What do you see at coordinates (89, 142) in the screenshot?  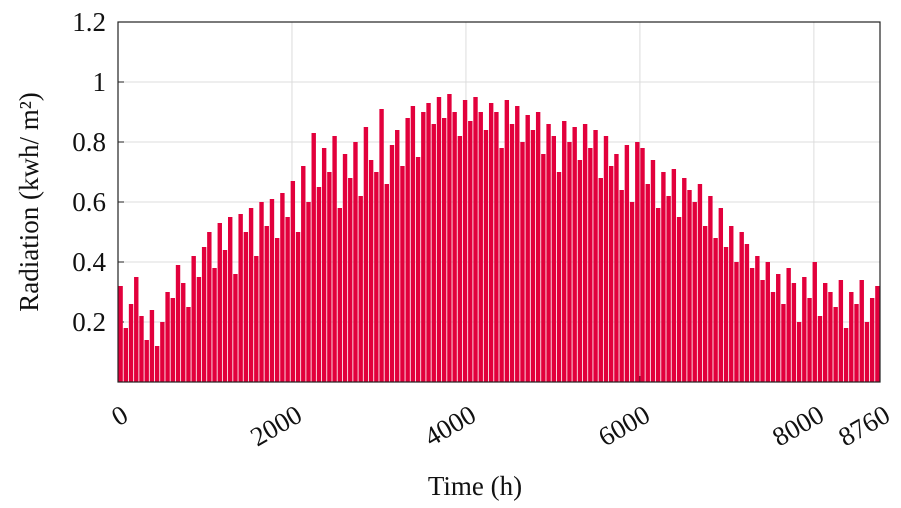 I see `y-tick-label: 0.8` at bounding box center [89, 142].